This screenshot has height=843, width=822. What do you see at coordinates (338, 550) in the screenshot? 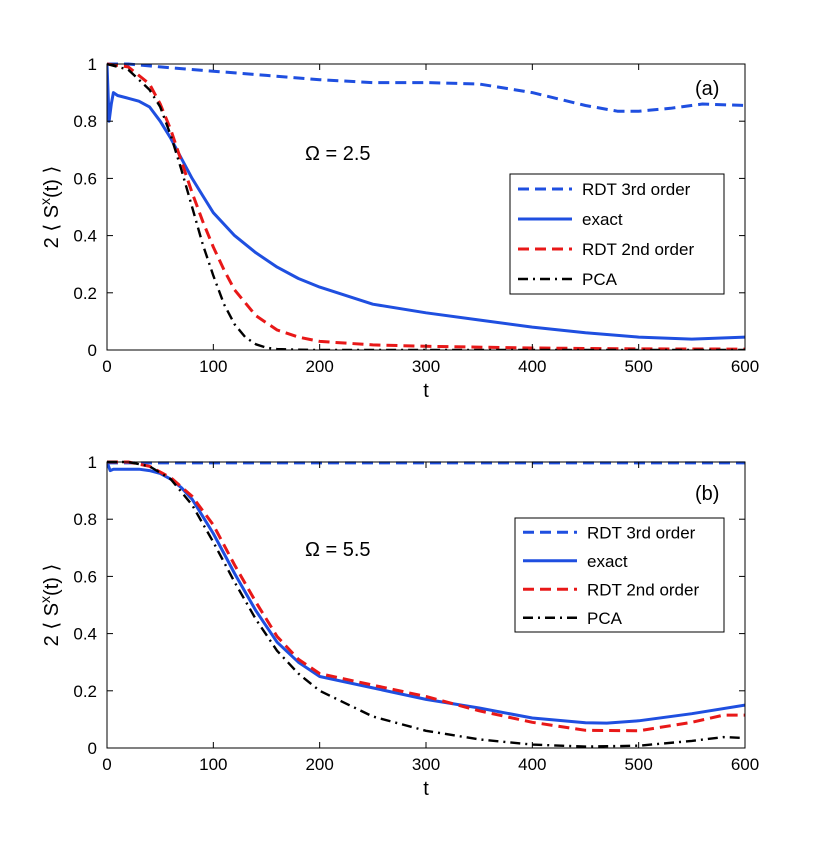
I see `omega-annotation: Ω = 5.5` at bounding box center [338, 550].